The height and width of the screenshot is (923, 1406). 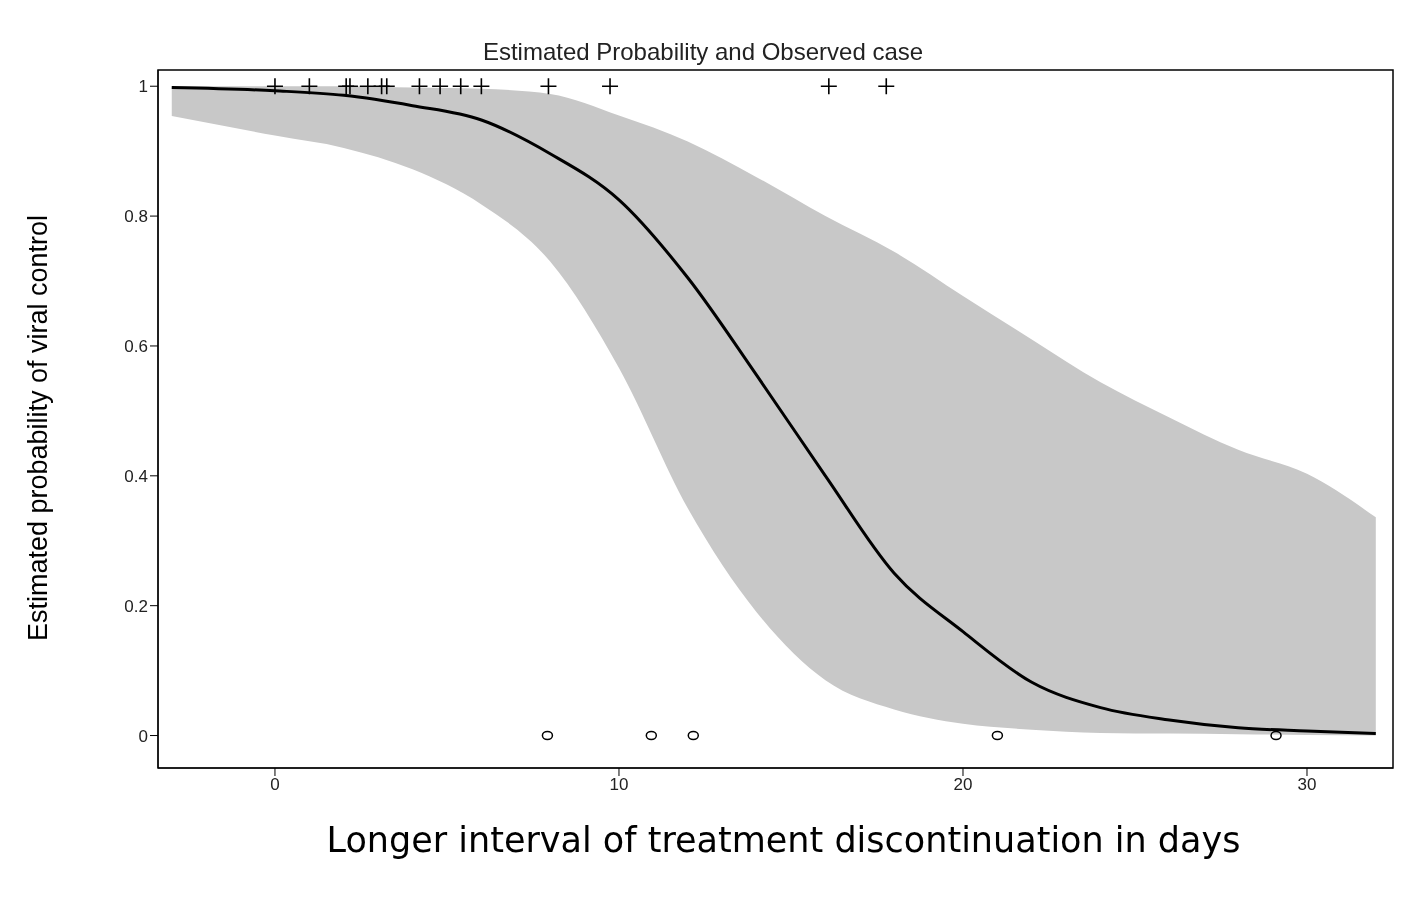 I want to click on x-tick-label: 20, so click(x=963, y=785).